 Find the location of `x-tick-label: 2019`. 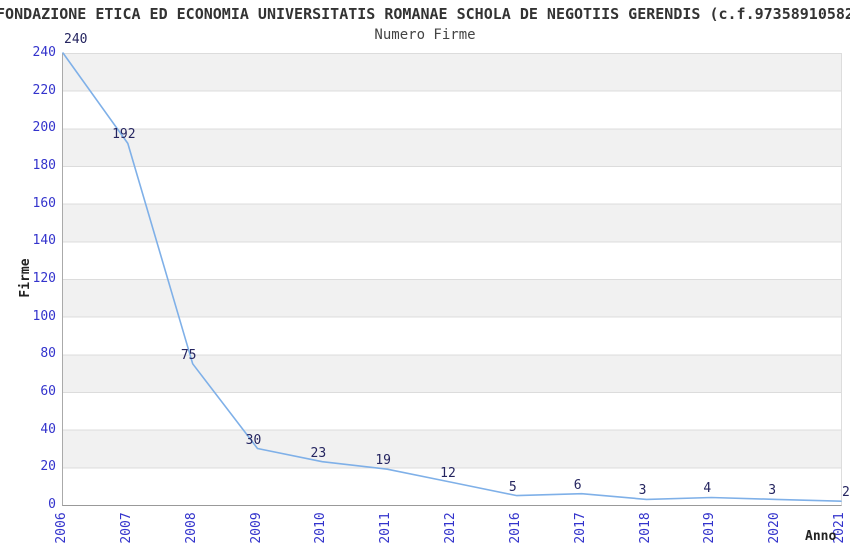

x-tick-label: 2019 is located at coordinates (710, 528).